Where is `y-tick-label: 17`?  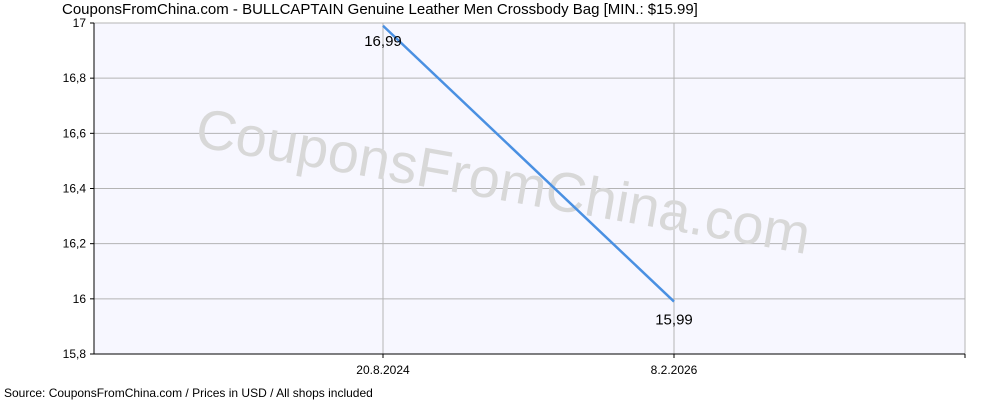 y-tick-label: 17 is located at coordinates (80, 23).